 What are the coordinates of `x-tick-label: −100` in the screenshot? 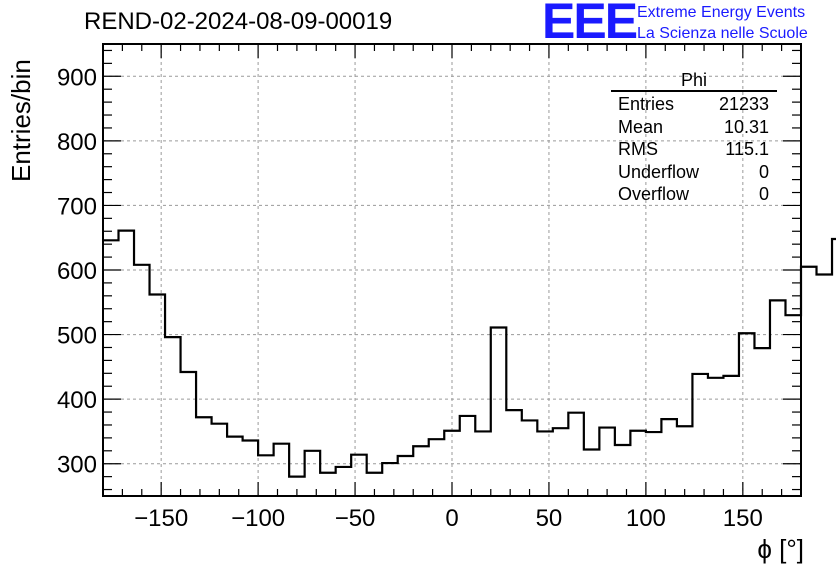 It's located at (258, 518).